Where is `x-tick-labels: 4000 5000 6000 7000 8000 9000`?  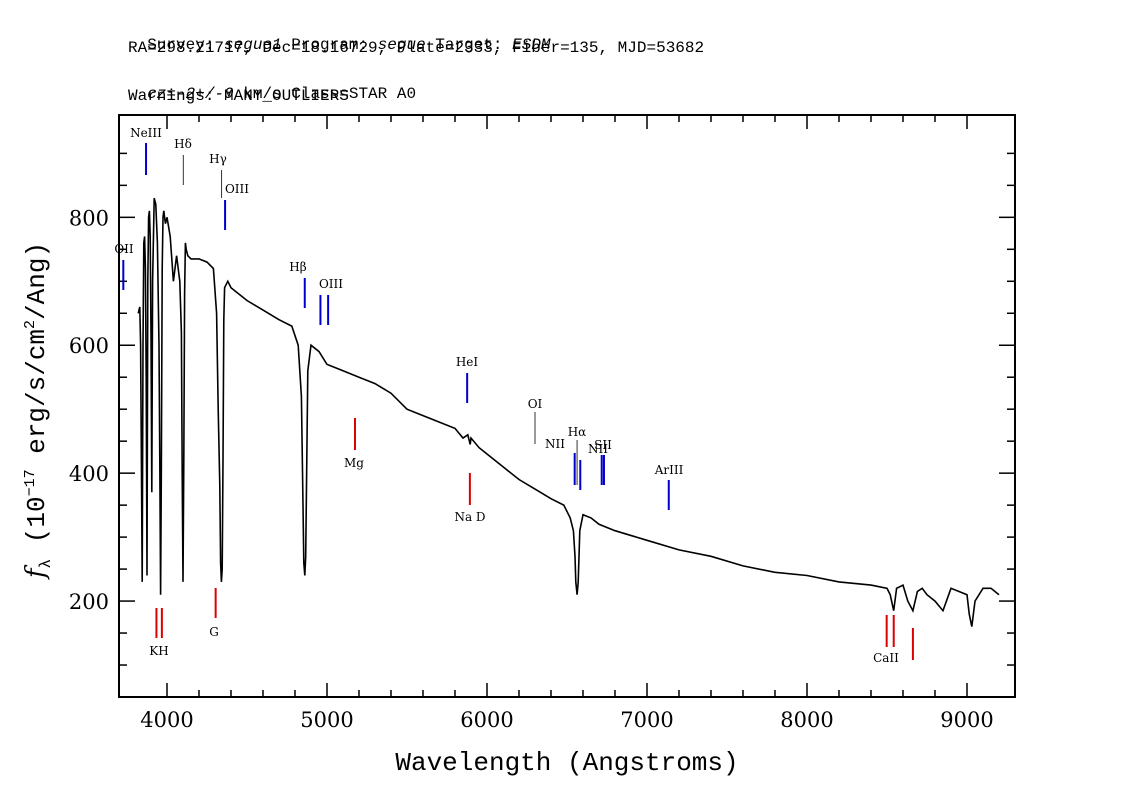 x-tick-labels: 4000 5000 6000 7000 8000 9000 is located at coordinates (566, 720).